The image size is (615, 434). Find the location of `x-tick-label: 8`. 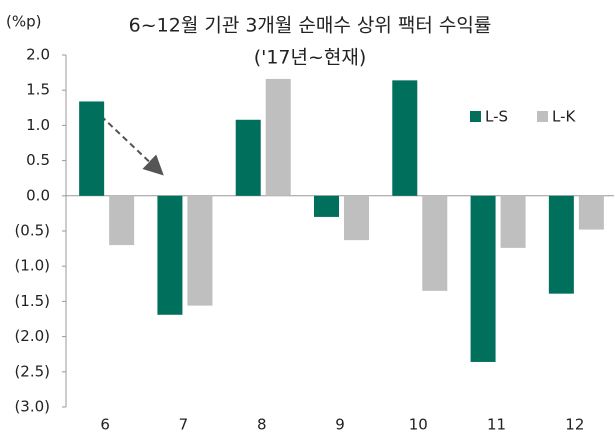

x-tick-label: 8 is located at coordinates (262, 425).